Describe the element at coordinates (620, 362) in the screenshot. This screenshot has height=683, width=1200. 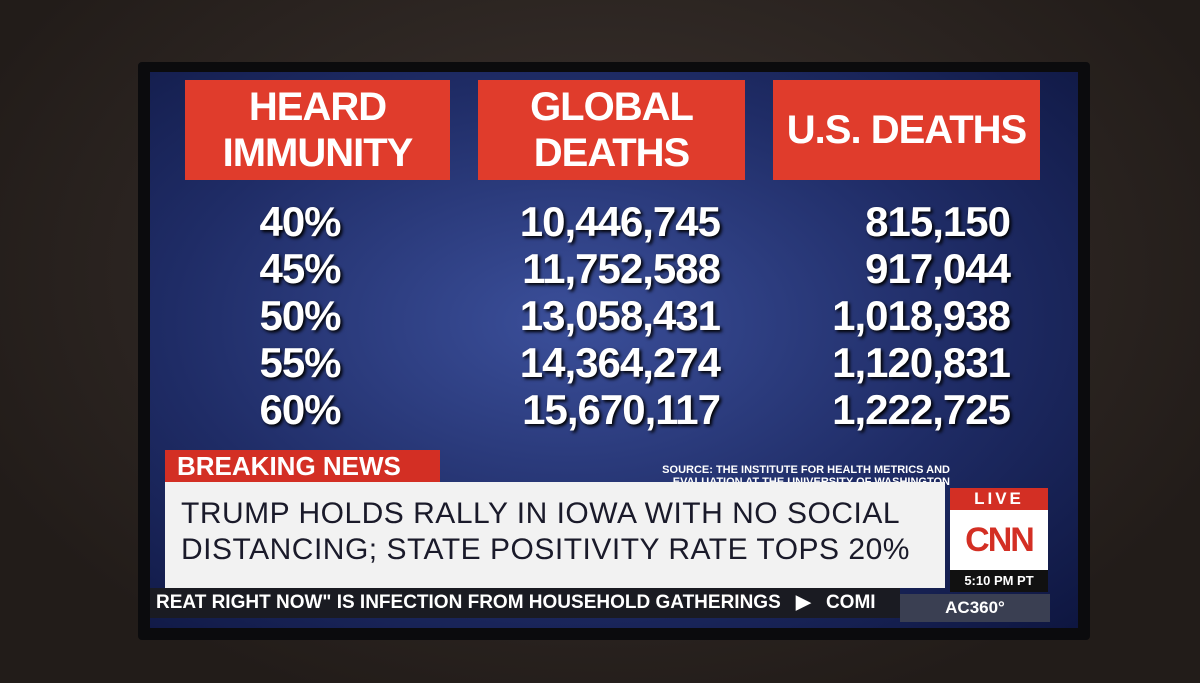
I see `table-cell: 14,364,274` at that location.